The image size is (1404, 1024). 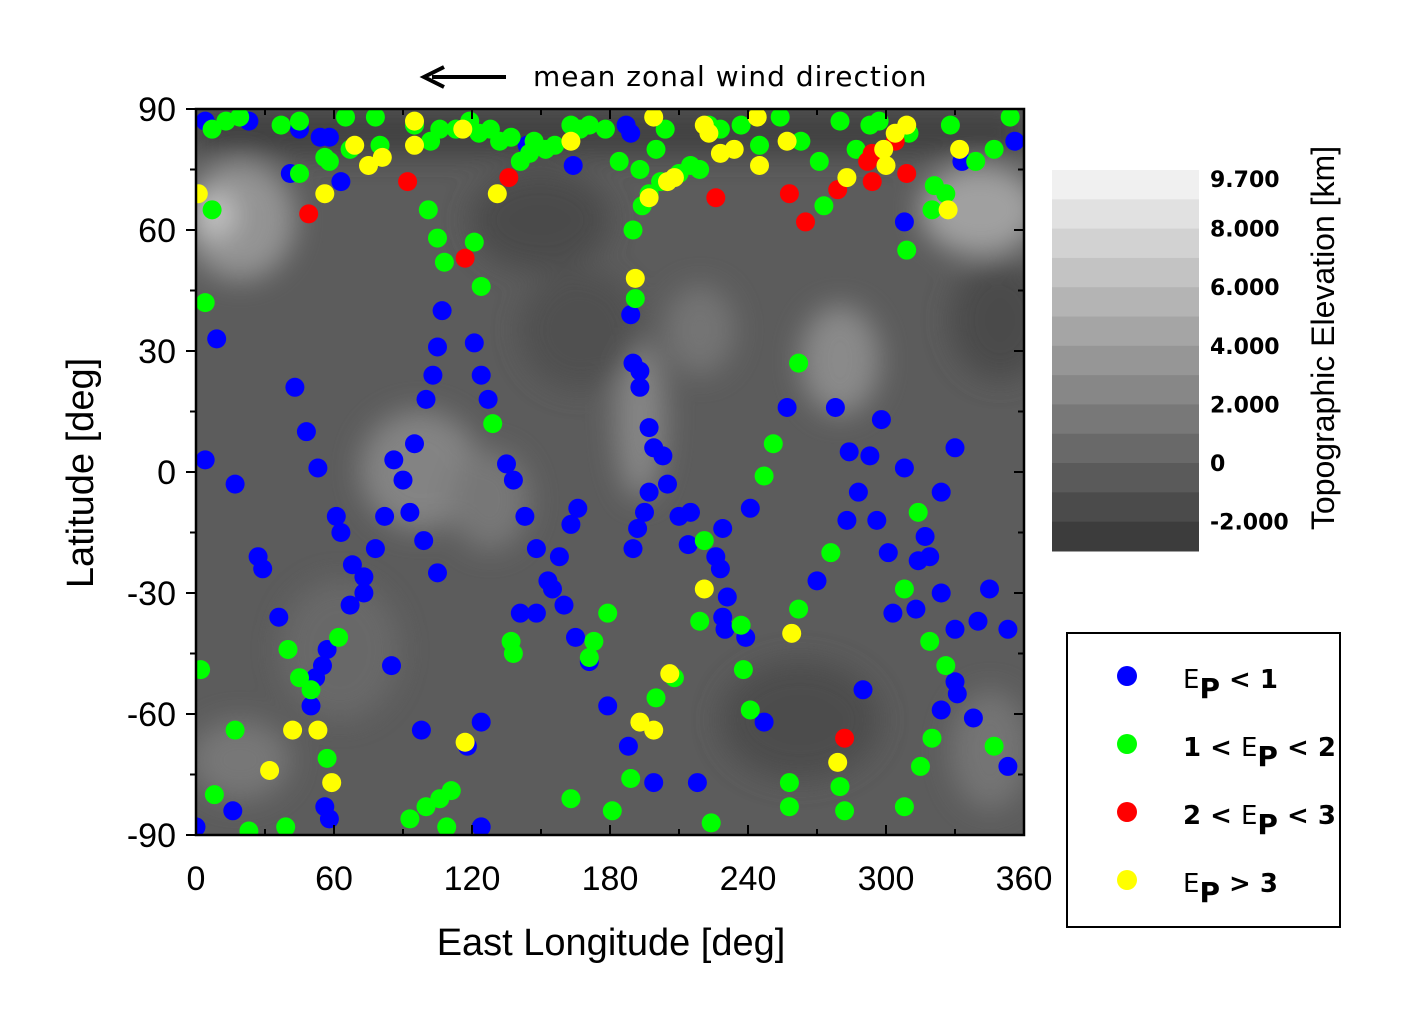 I want to click on legend-suffix: < 1, so click(x=1249, y=680).